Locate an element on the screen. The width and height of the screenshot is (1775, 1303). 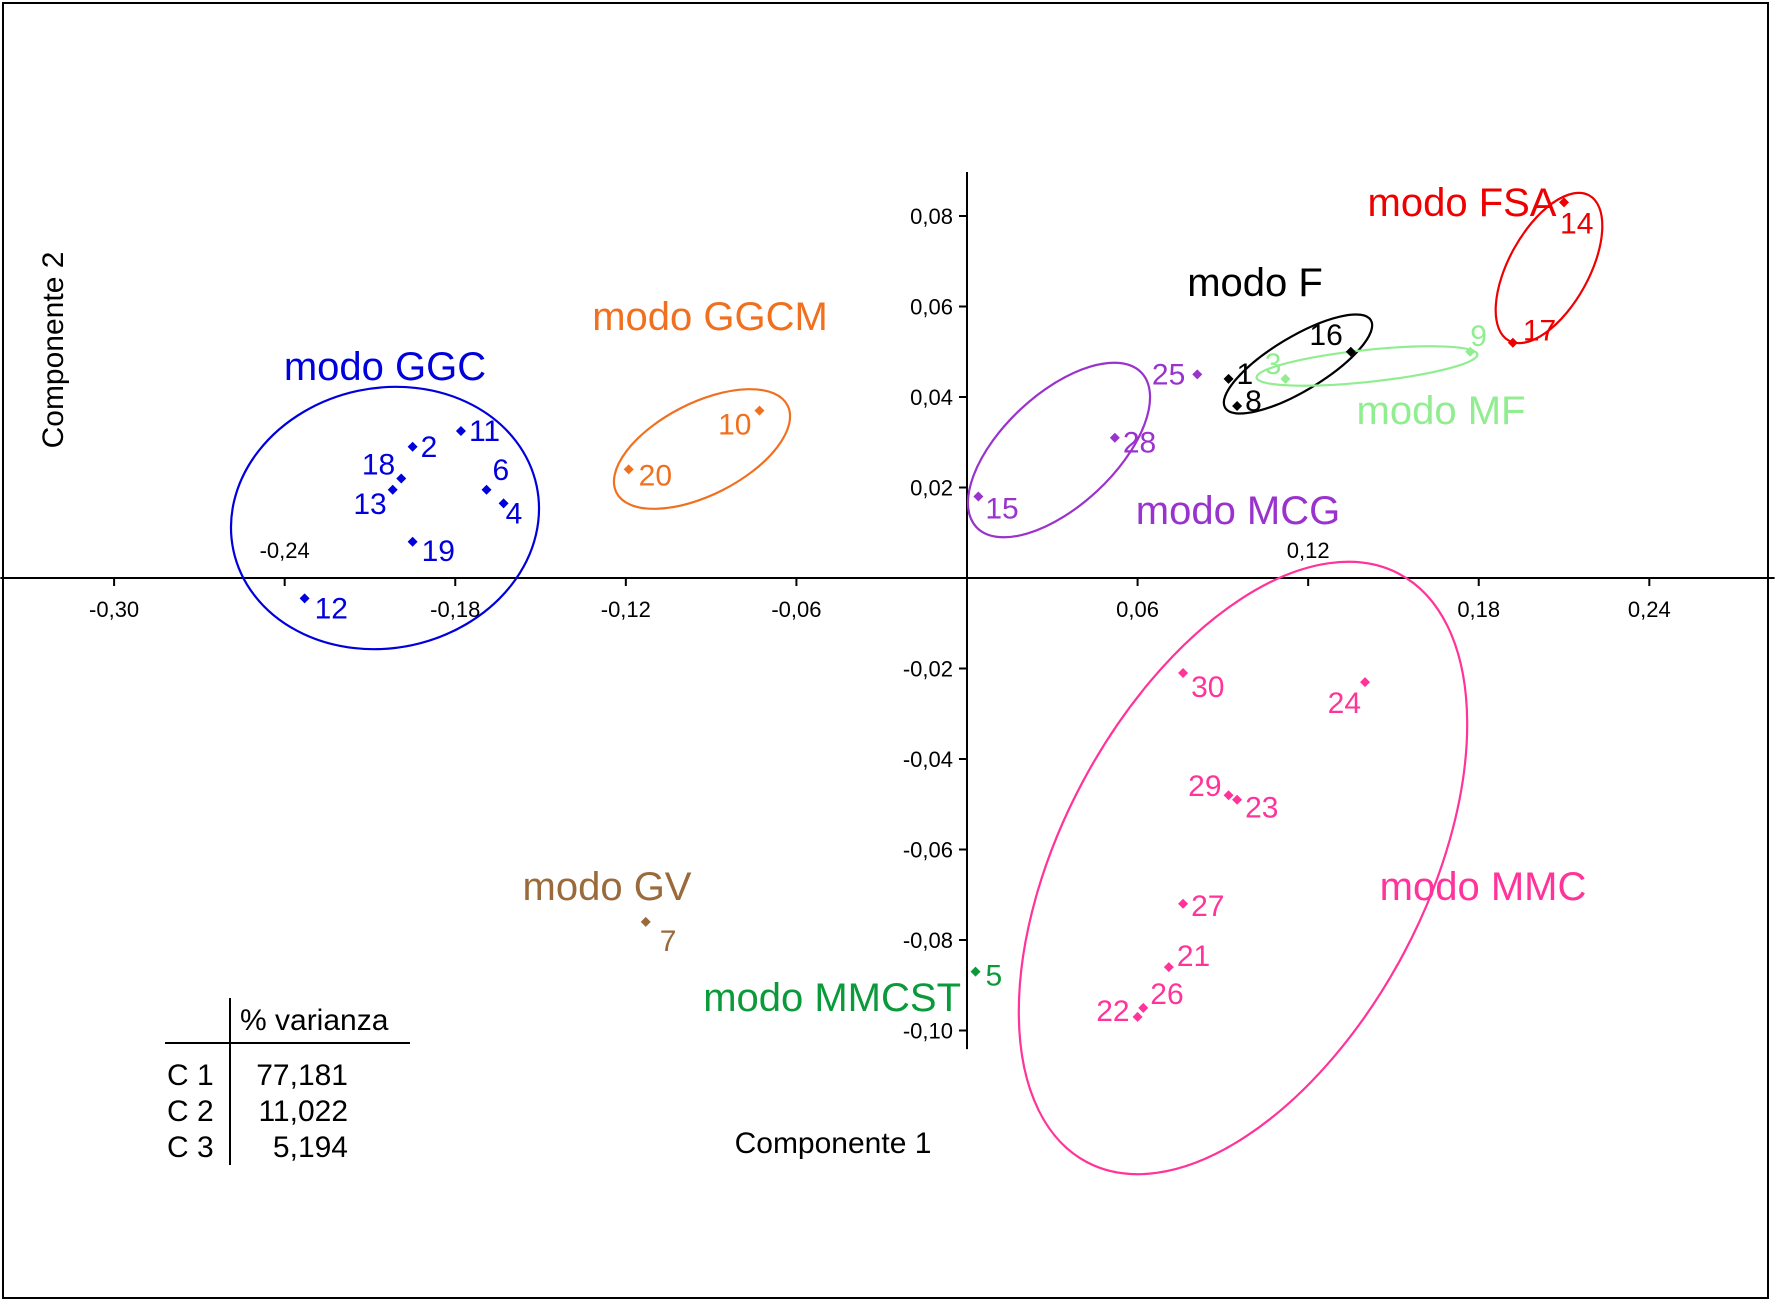
y-tick-label: -0,10 is located at coordinates (928, 1031).